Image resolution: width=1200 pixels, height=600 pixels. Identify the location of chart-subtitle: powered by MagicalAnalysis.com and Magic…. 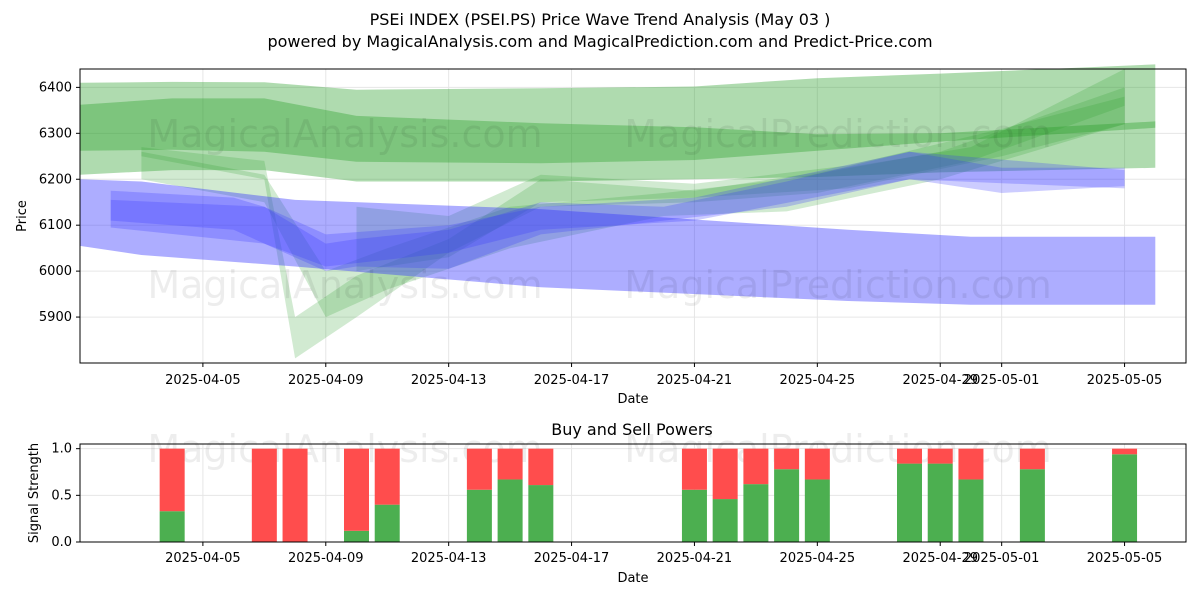
(599, 41).